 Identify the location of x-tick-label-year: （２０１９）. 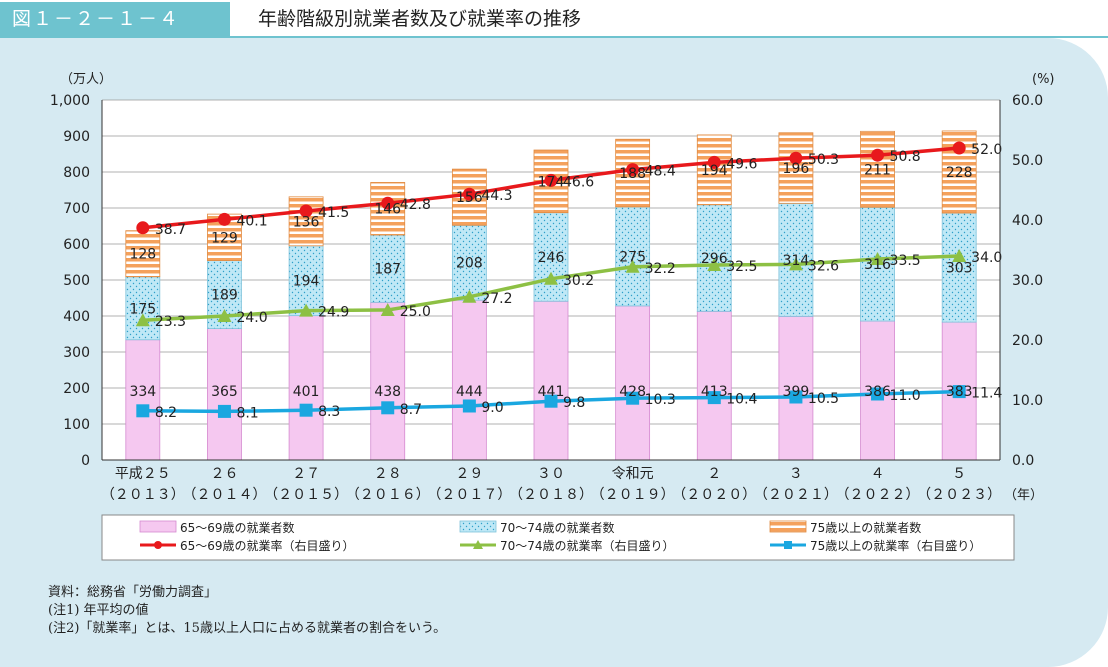
(633, 495).